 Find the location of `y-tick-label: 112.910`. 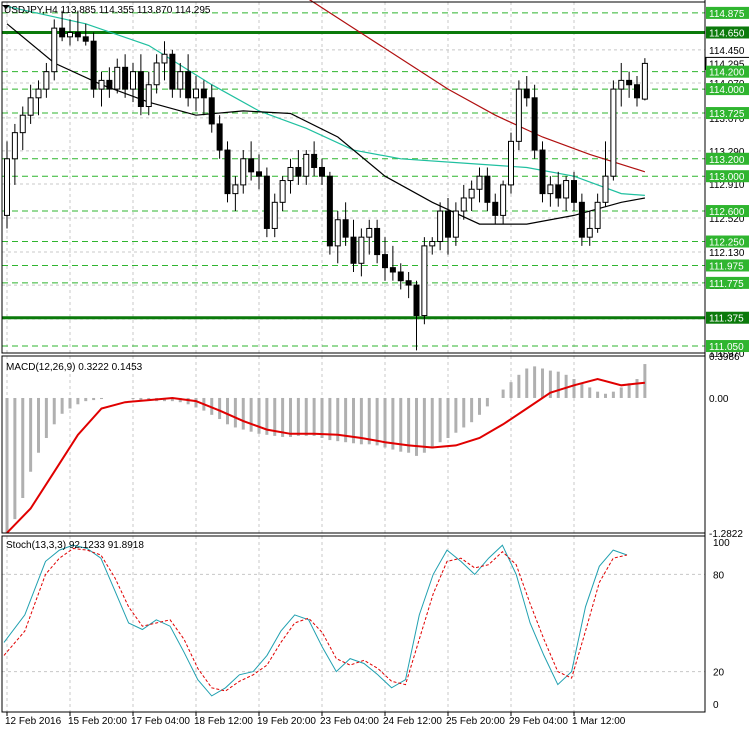

y-tick-label: 112.910 is located at coordinates (727, 185).